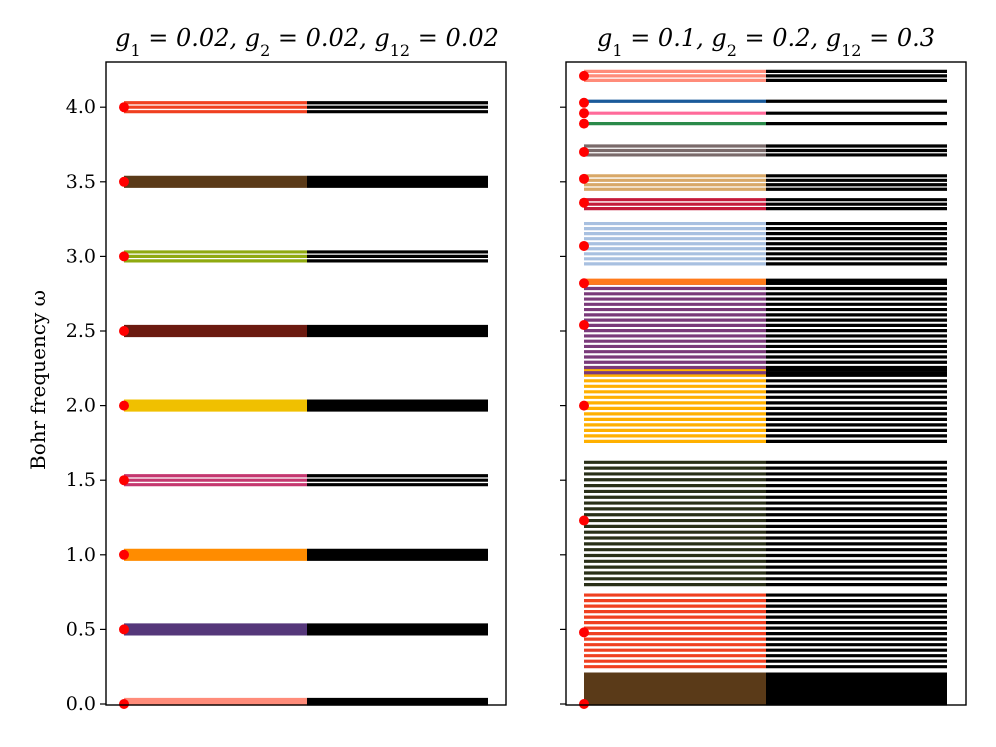  Describe the element at coordinates (81, 182) in the screenshot. I see `y-tick-label: 3.5` at that location.